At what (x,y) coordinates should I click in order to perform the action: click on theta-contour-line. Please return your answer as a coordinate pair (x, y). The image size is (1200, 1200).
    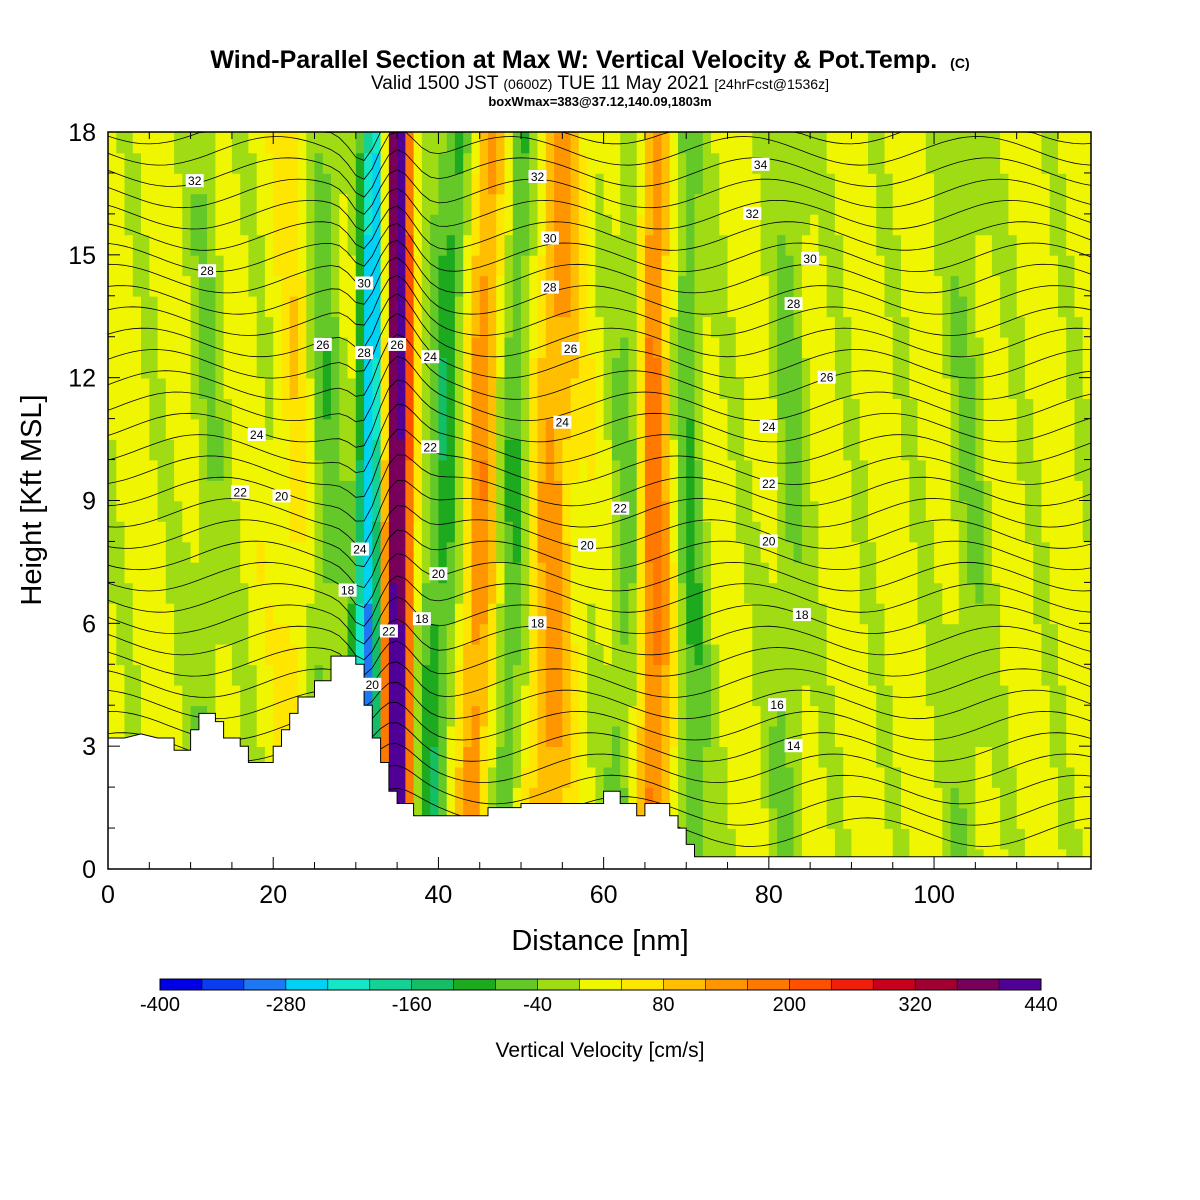
    Looking at the image, I should click on (599, 601).